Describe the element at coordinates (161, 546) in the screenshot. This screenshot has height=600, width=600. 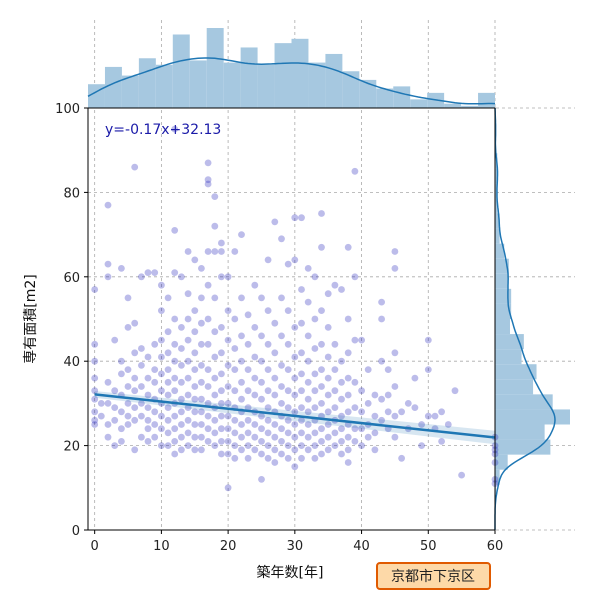
I see `x-tick-label: 10` at that location.